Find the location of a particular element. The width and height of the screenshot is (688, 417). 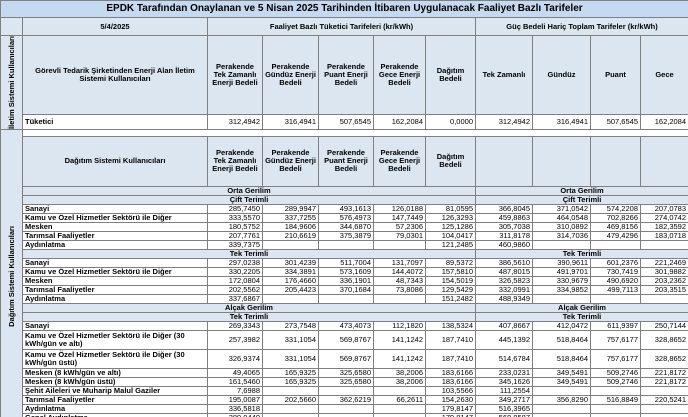

value: 38,2006 is located at coordinates (399, 381).